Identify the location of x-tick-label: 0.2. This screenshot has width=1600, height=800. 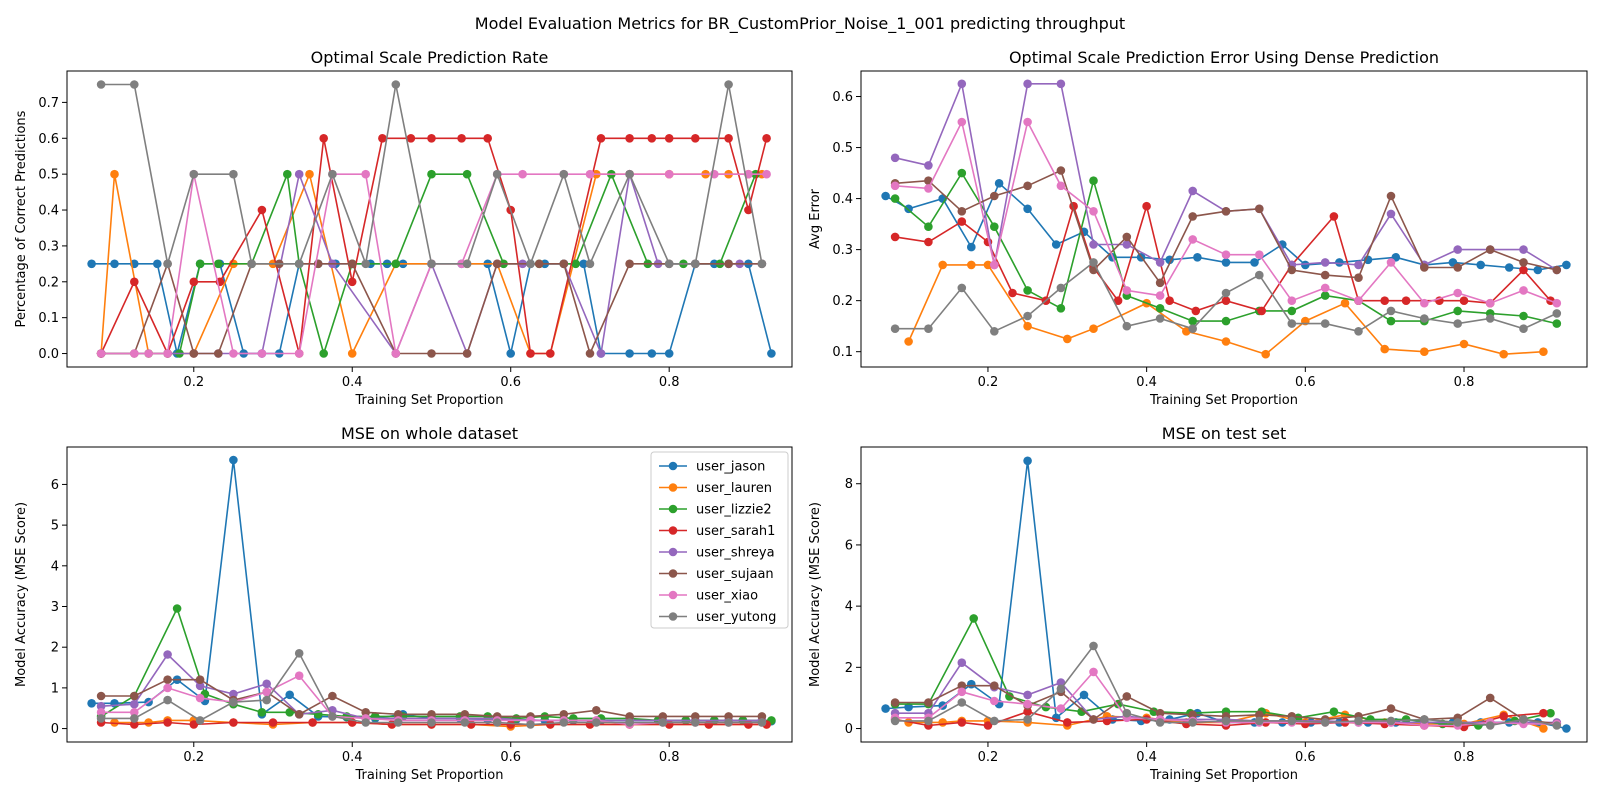
(988, 382).